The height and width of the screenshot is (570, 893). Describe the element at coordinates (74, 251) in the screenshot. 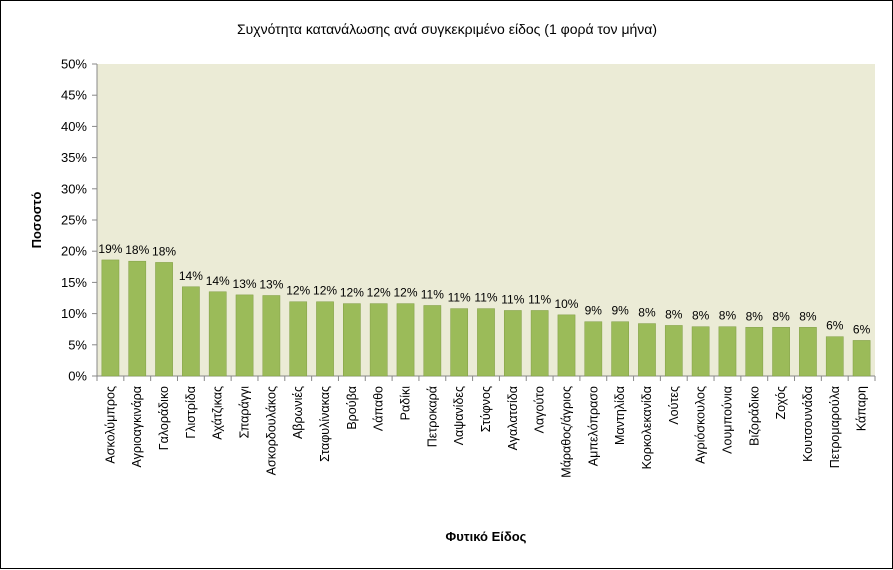

I see `y-tick-label: 20%` at that location.